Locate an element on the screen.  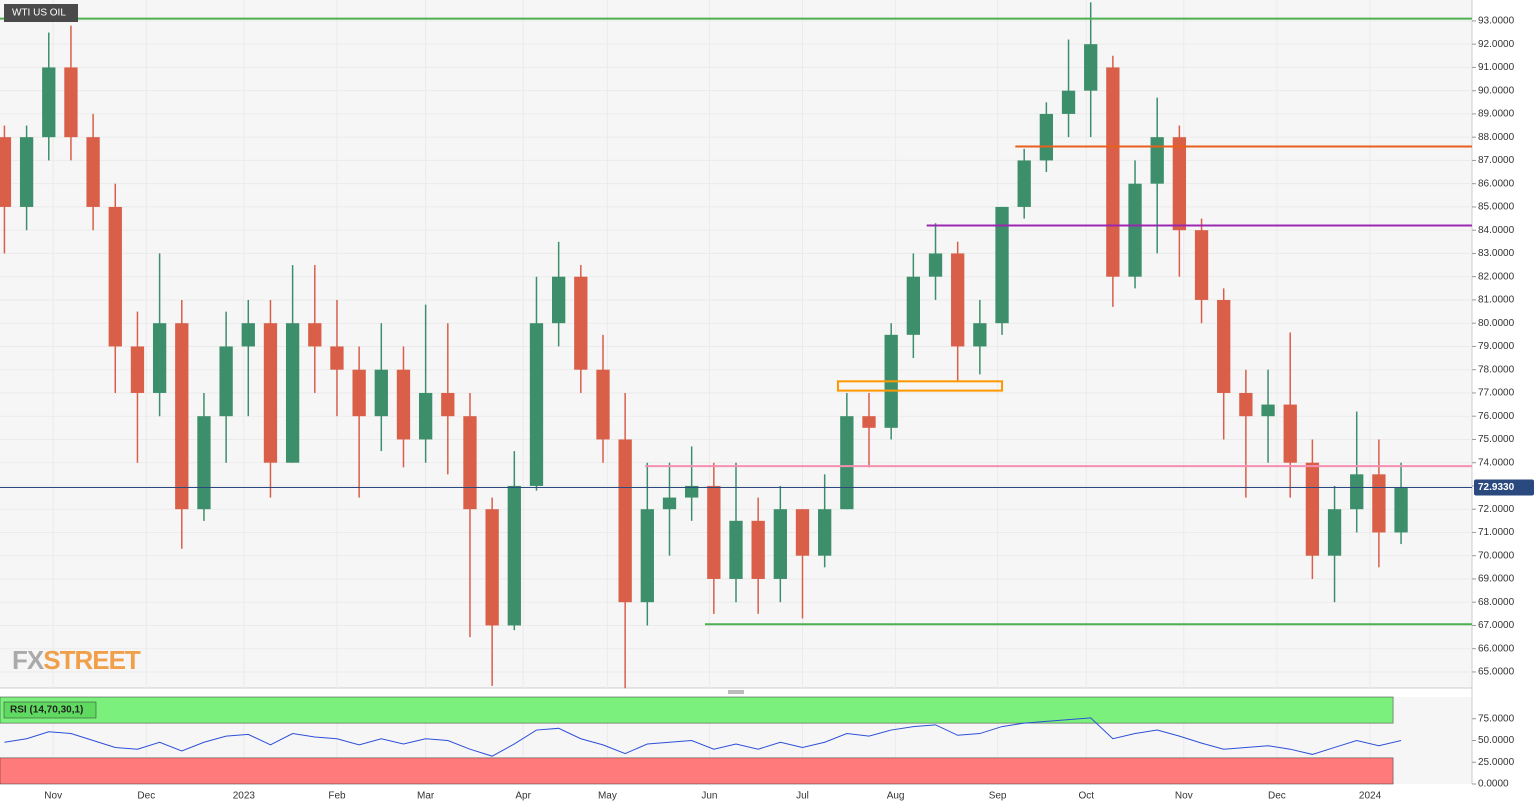
y-tick-label: 88.0000 is located at coordinates (1496, 137).